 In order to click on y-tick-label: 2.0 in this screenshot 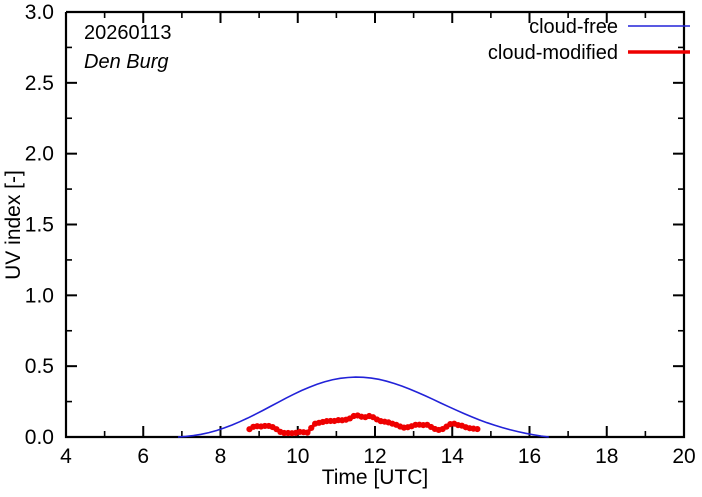, I will do `click(39, 154)`.